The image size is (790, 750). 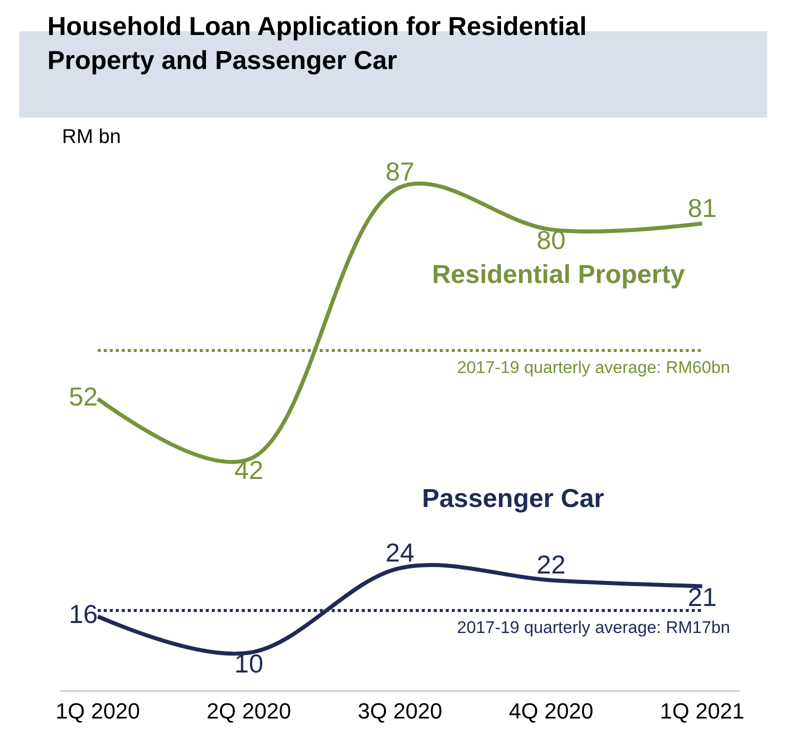 What do you see at coordinates (593, 627) in the screenshot?
I see `ref-line-label: 2017-19 quarterly average: RM17bn` at bounding box center [593, 627].